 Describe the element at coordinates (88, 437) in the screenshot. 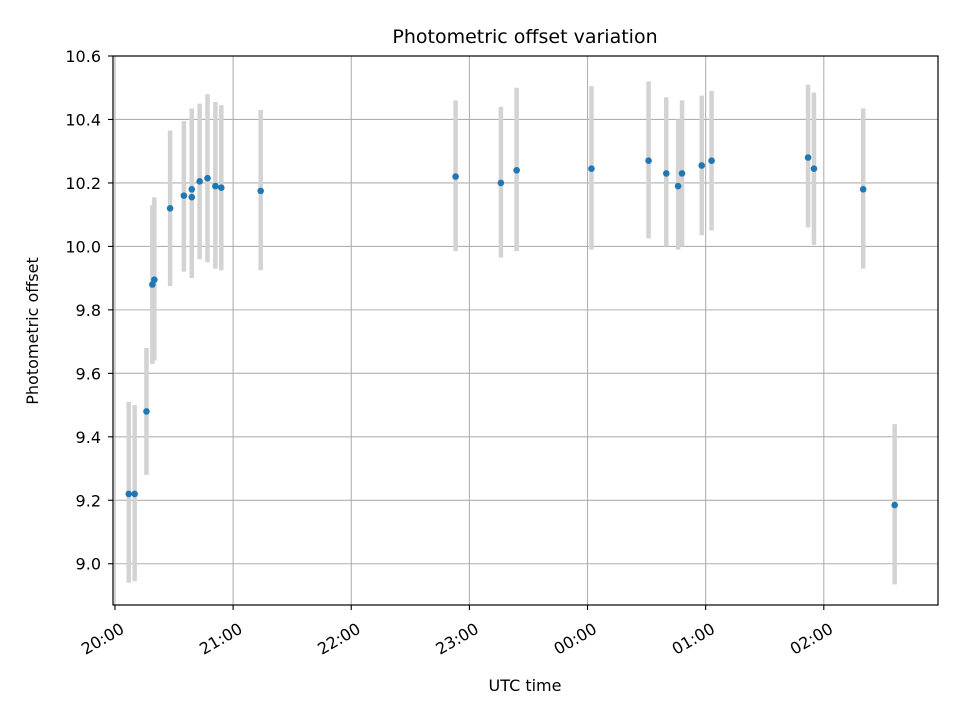

I see `y-tick-label: 9.4` at that location.